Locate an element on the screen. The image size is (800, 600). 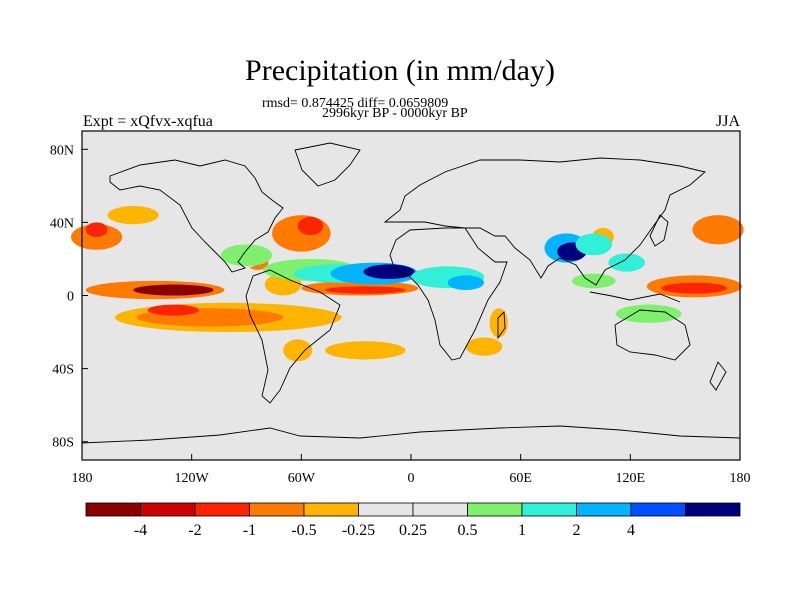
y-tick-label: 40S is located at coordinates (63, 370).